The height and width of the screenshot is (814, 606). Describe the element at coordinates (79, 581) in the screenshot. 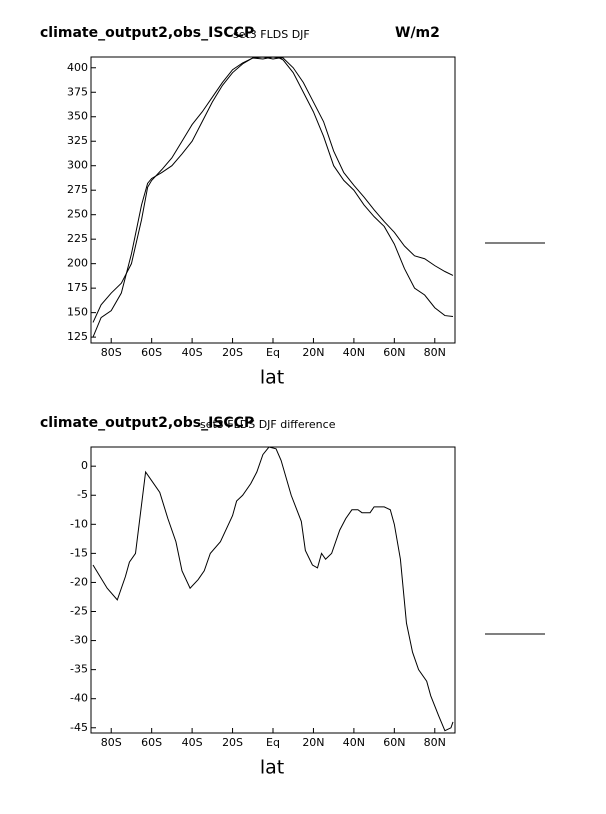

I see `y-tick-label: -20` at that location.